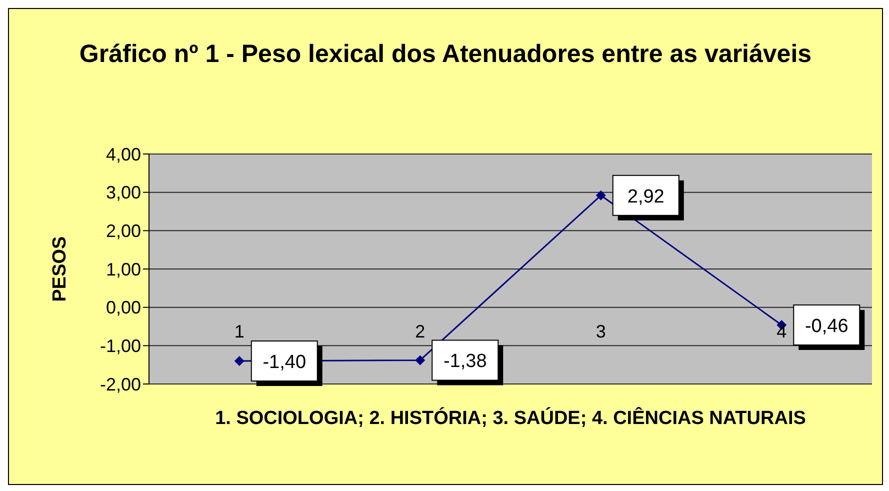  Describe the element at coordinates (284, 362) in the screenshot. I see `data-label: -1,40` at that location.